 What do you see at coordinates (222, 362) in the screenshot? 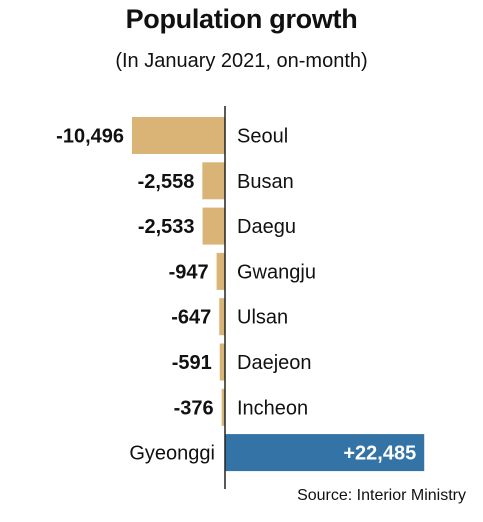
I see `bar-daejeon` at bounding box center [222, 362].